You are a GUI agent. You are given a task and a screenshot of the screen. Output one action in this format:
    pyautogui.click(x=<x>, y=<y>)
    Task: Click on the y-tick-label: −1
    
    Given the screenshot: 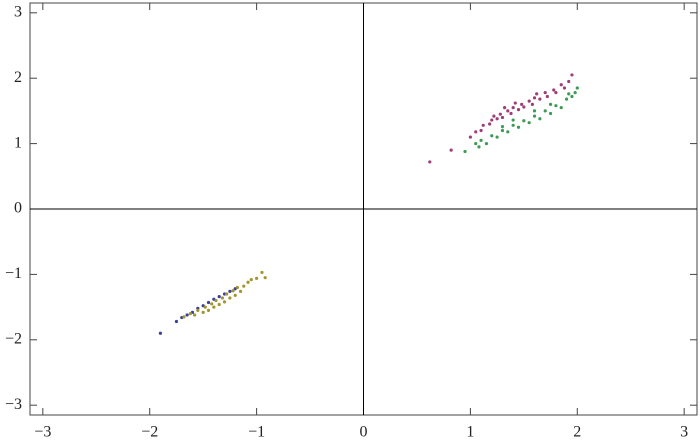 What is the action you would take?
    pyautogui.click(x=13, y=273)
    